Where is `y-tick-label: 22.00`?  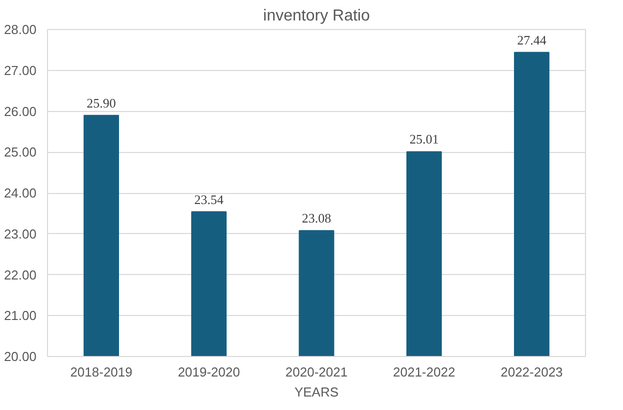 y-tick-label: 22.00 is located at coordinates (20, 274).